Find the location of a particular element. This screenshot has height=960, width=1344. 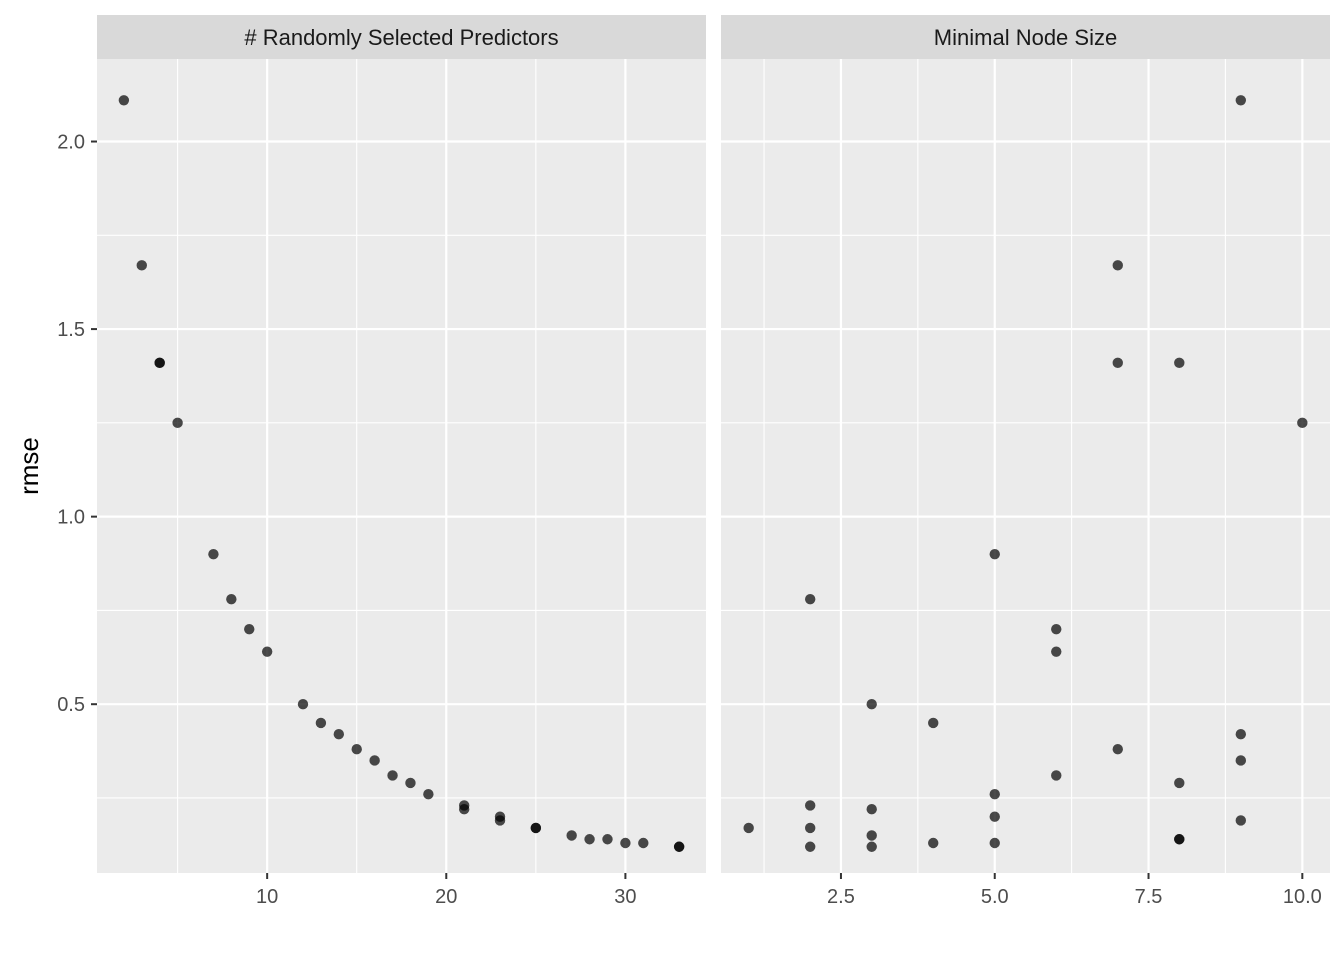

facet-strip-label: Minimal Node Size is located at coordinates (1025, 37).